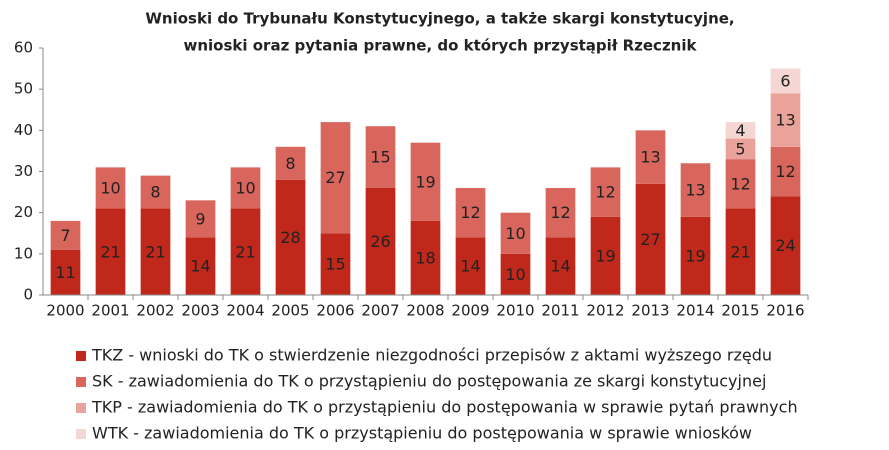 Image resolution: width=889 pixels, height=450 pixels. Describe the element at coordinates (470, 311) in the screenshot. I see `x-tick-label: 2009` at that location.